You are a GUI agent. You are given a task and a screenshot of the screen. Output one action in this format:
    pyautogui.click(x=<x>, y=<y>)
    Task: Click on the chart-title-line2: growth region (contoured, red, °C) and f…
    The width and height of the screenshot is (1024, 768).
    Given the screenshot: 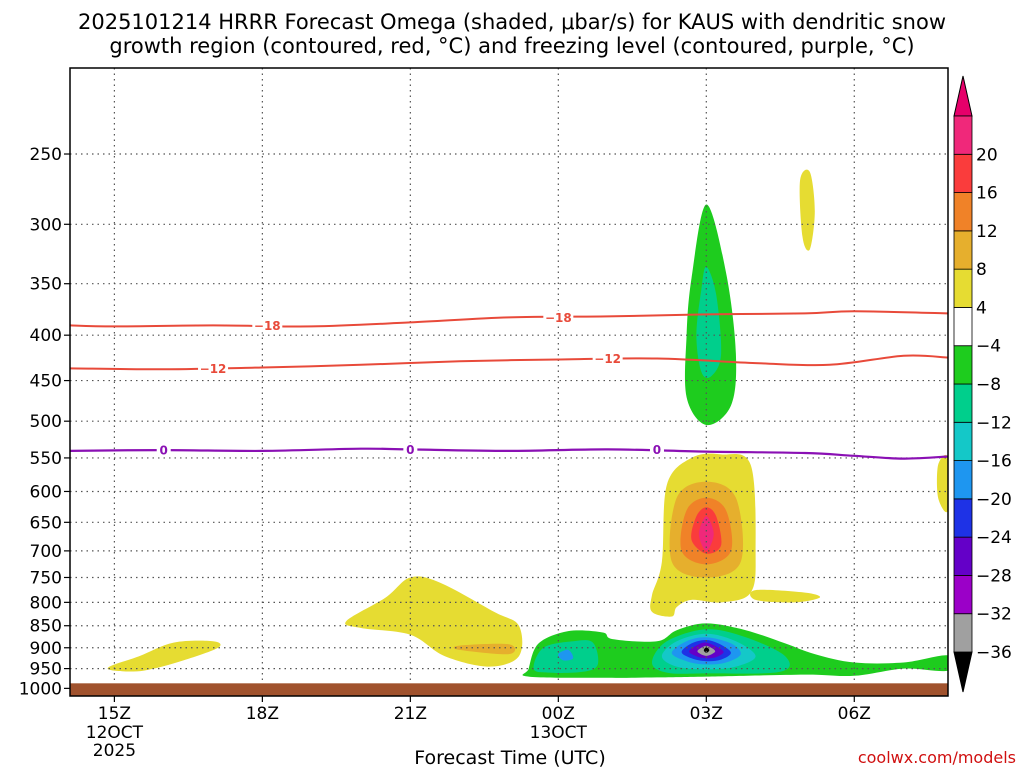 What is the action you would take?
    pyautogui.click(x=511, y=46)
    